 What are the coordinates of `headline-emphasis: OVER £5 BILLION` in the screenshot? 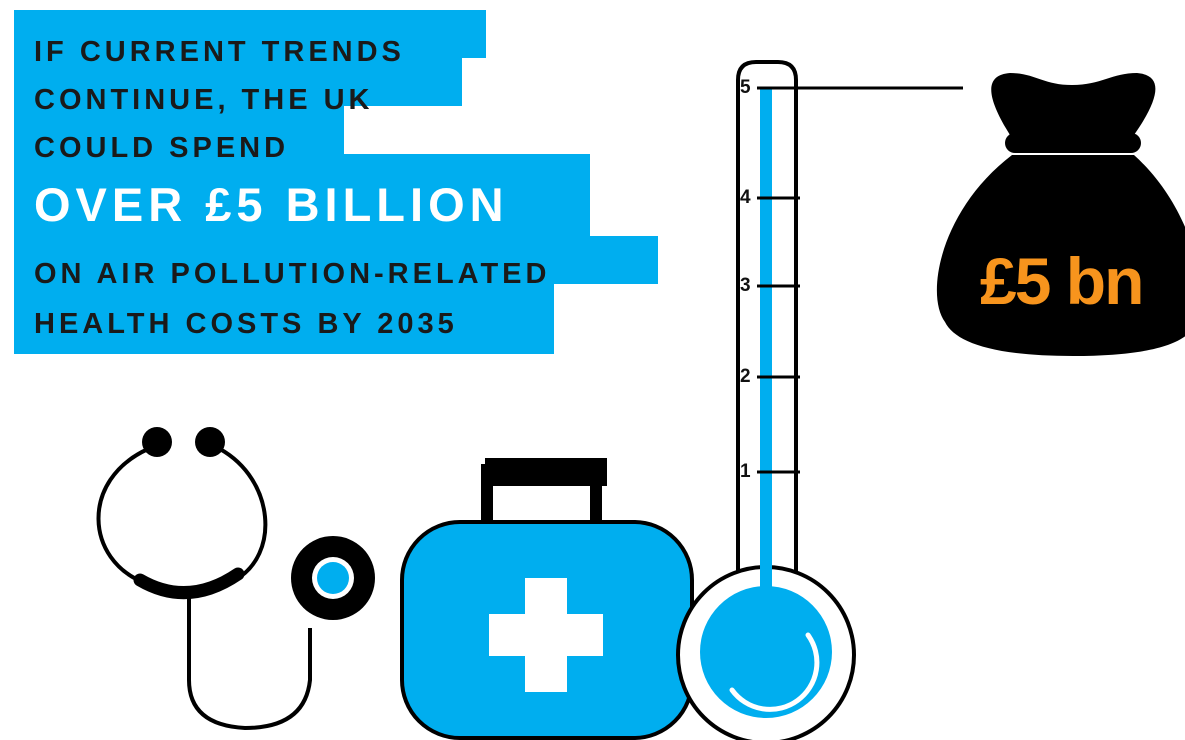 It's located at (271, 204).